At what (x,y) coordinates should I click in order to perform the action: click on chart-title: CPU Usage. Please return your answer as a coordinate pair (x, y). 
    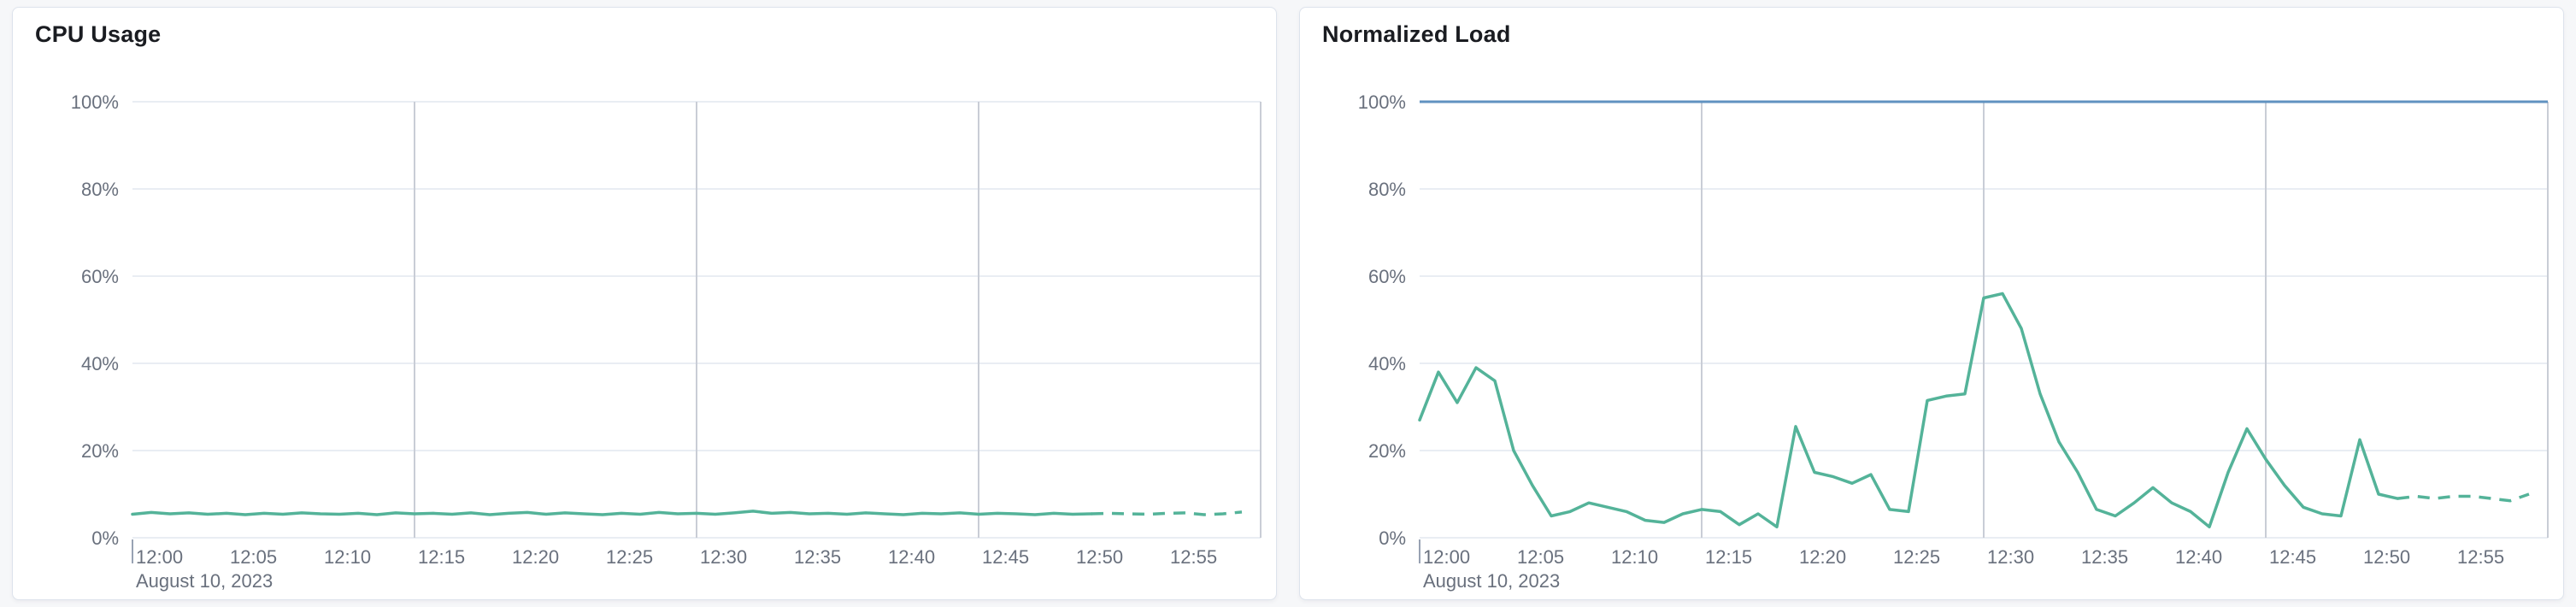
    Looking at the image, I should click on (98, 34).